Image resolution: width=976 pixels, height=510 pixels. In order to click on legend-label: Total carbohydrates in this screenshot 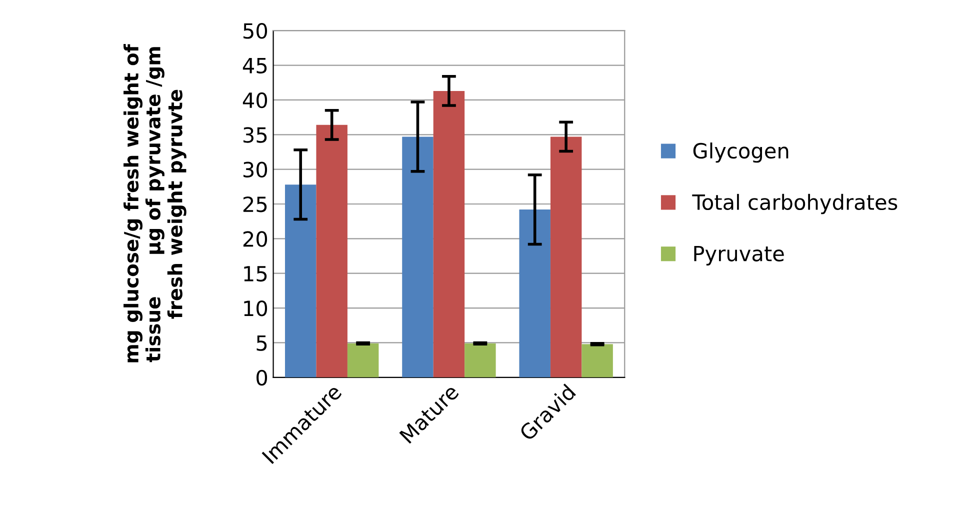, I will do `click(795, 204)`.